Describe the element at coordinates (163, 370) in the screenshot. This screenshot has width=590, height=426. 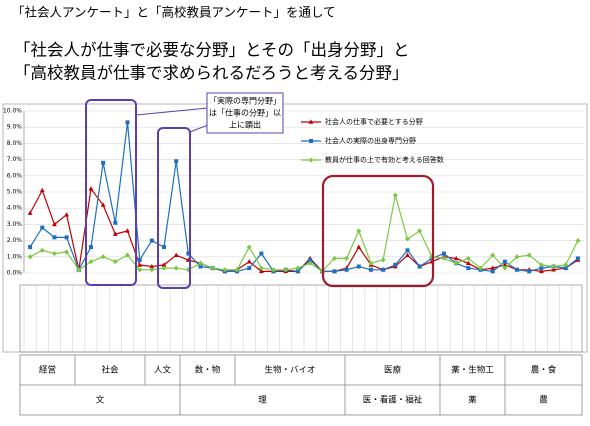
I see `table-cell: 人文` at that location.